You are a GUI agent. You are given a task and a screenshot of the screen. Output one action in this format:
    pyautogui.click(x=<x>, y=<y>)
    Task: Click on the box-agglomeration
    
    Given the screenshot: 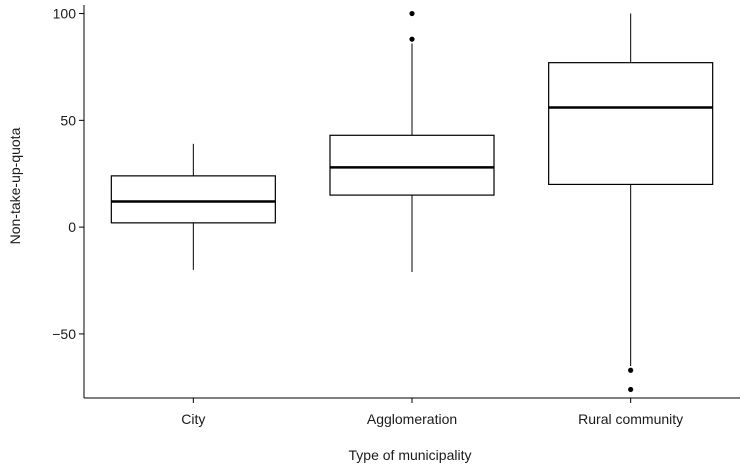 What is the action you would take?
    pyautogui.click(x=412, y=165)
    